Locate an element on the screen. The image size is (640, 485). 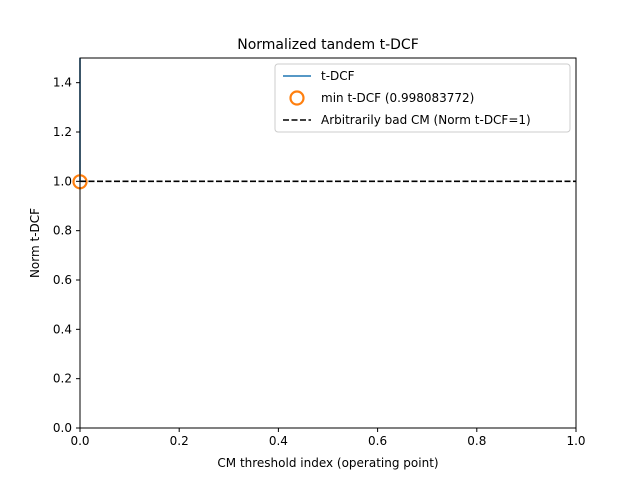
legend-box is located at coordinates (422, 98).